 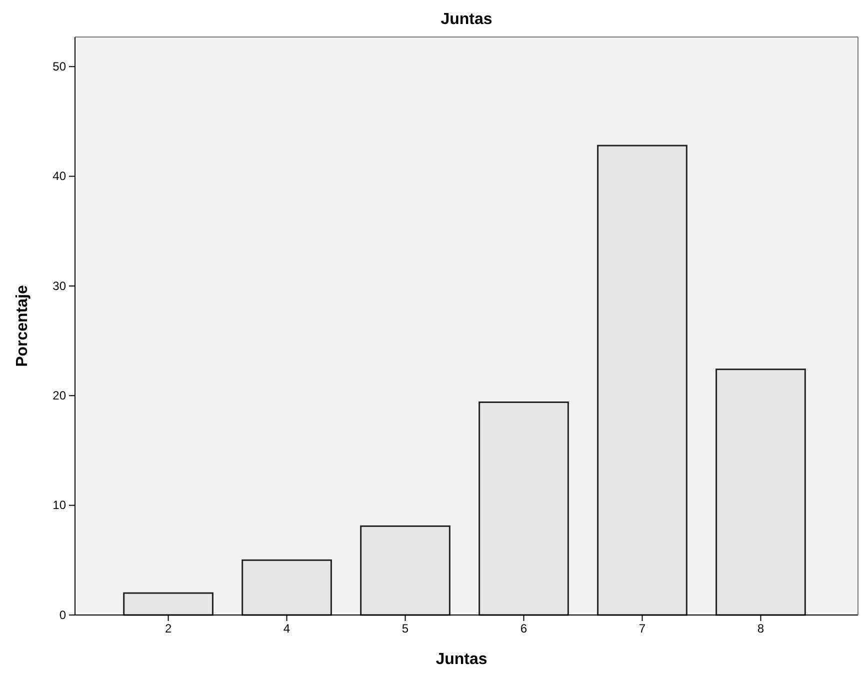 What do you see at coordinates (405, 629) in the screenshot?
I see `x-tick-label: 5` at bounding box center [405, 629].